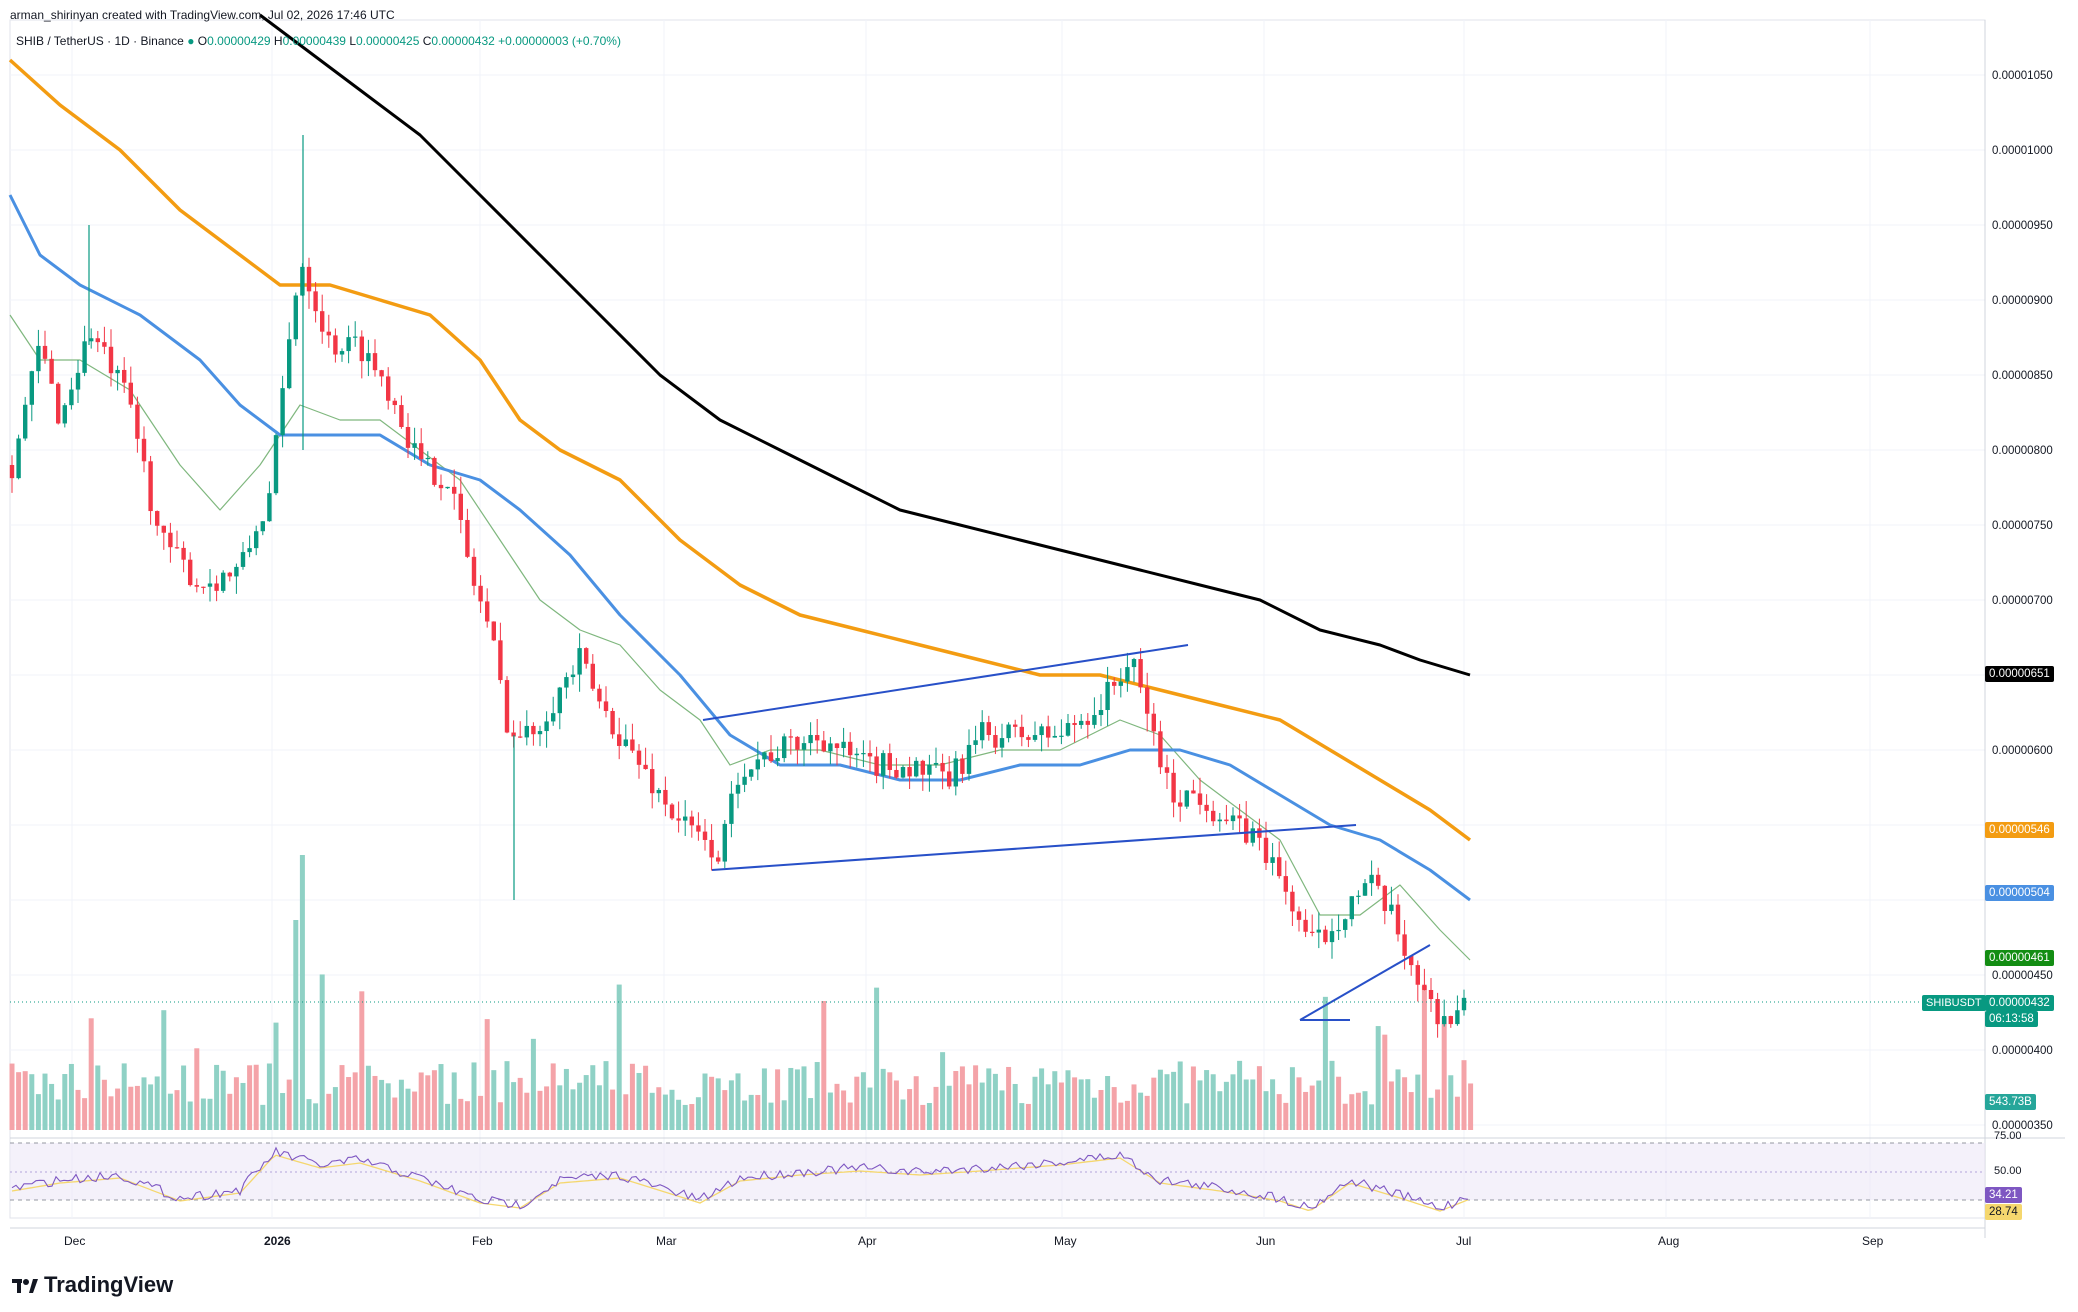 The width and height of the screenshot is (2078, 1312). I want to click on price-tick: 0.00000850, so click(2022, 376).